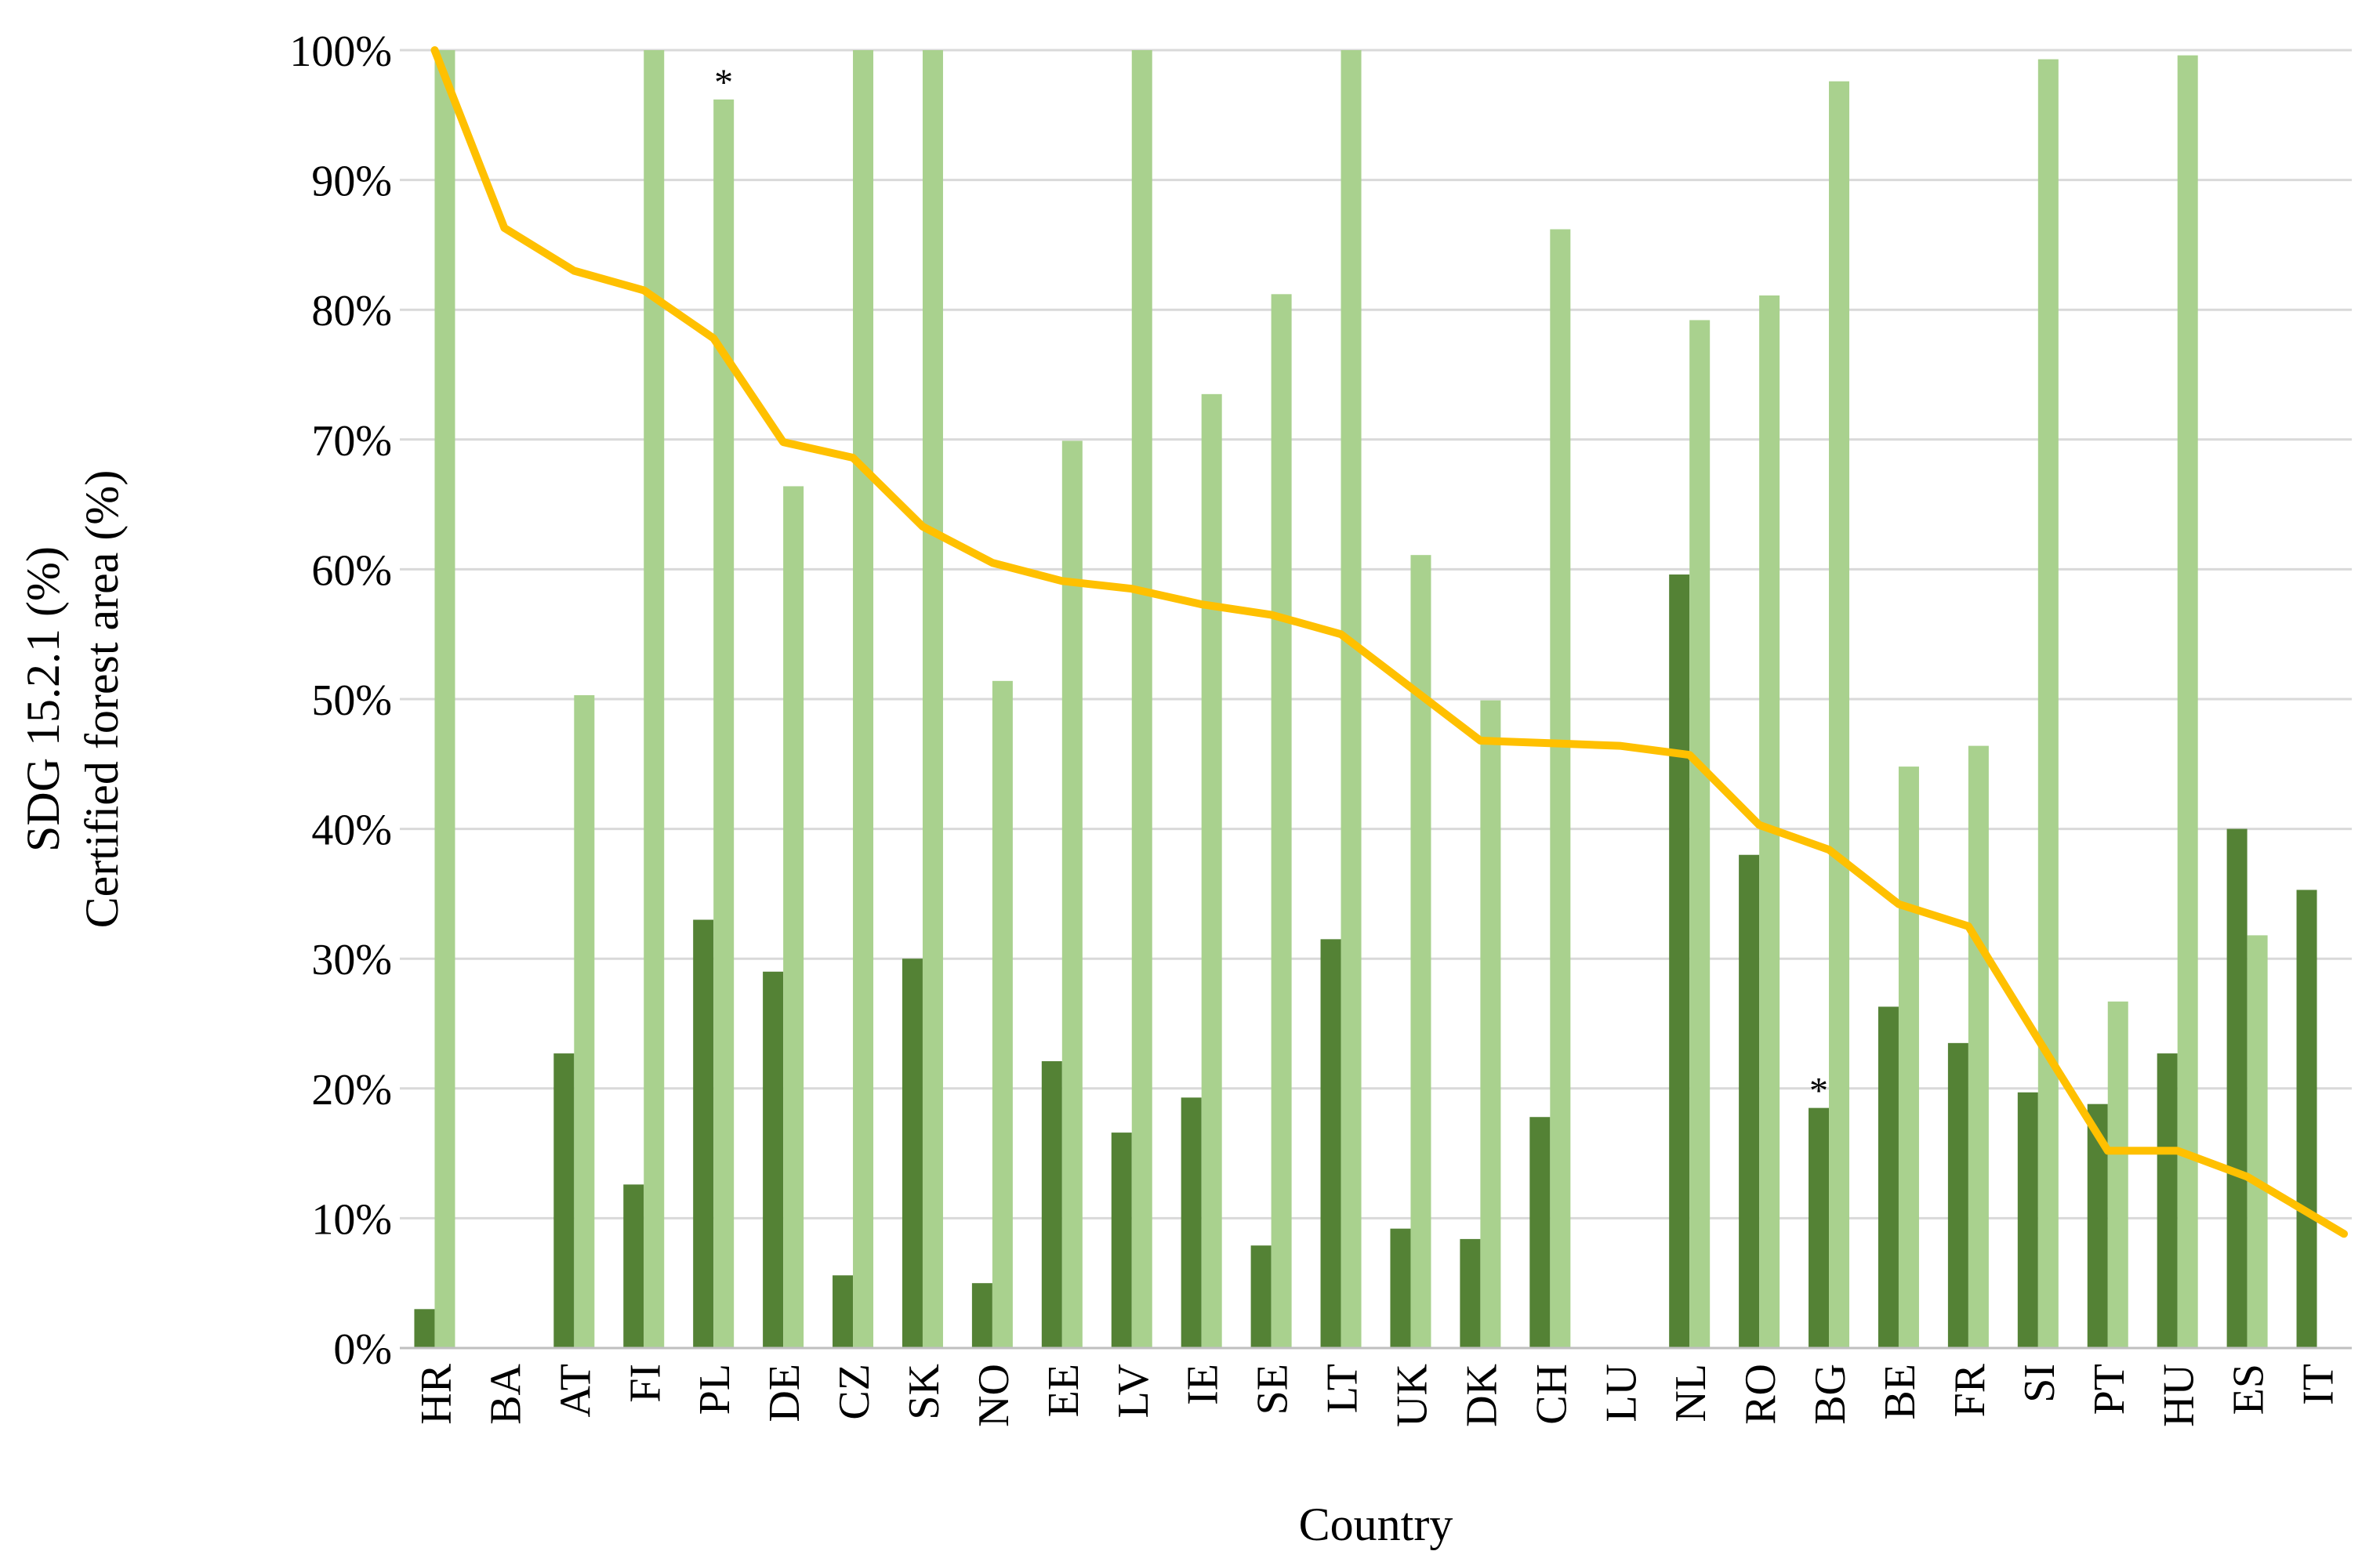  What do you see at coordinates (1412, 1396) in the screenshot?
I see `x-tick-label: UK` at bounding box center [1412, 1396].